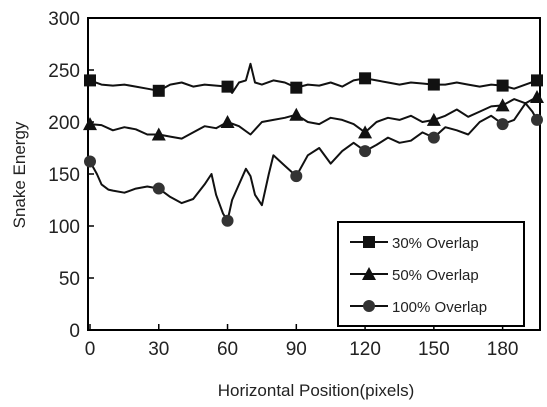  I want to click on y-tick-label: 0, so click(74, 331).